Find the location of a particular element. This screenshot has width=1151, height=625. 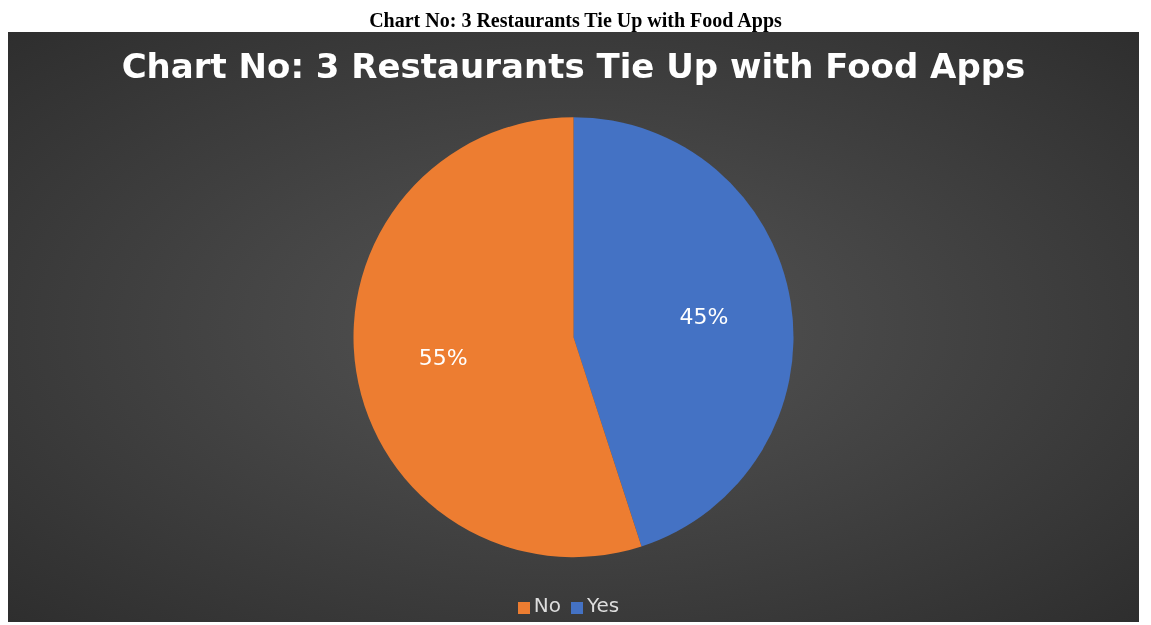

legend-label: No is located at coordinates (547, 605).